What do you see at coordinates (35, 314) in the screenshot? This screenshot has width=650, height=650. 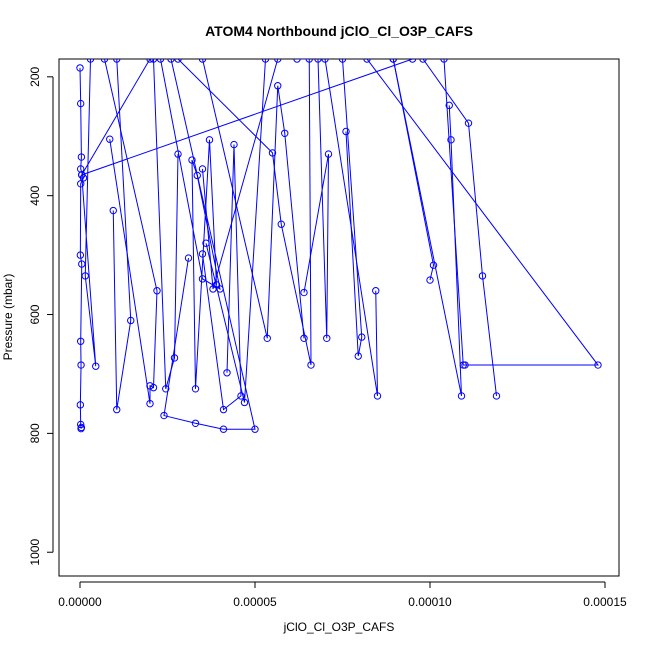 I see `y-tick-label: 600` at bounding box center [35, 314].